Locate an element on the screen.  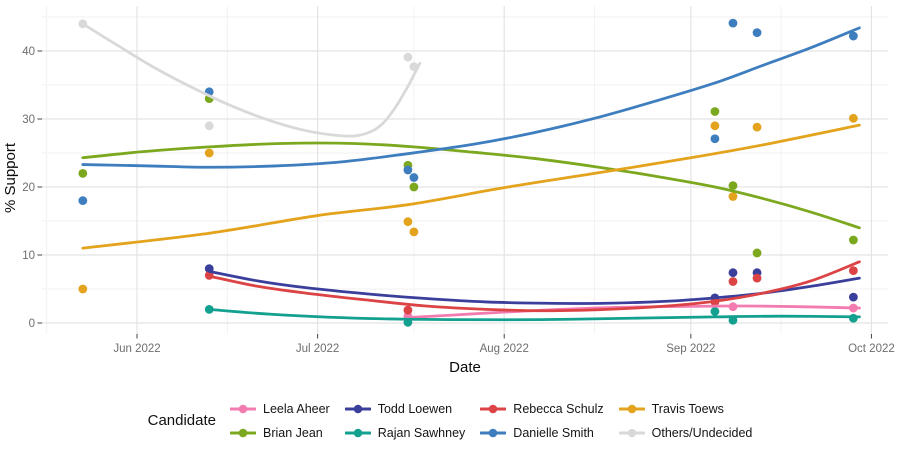
legend-item-danielle-smith: Danielle Smith is located at coordinates (541, 432).